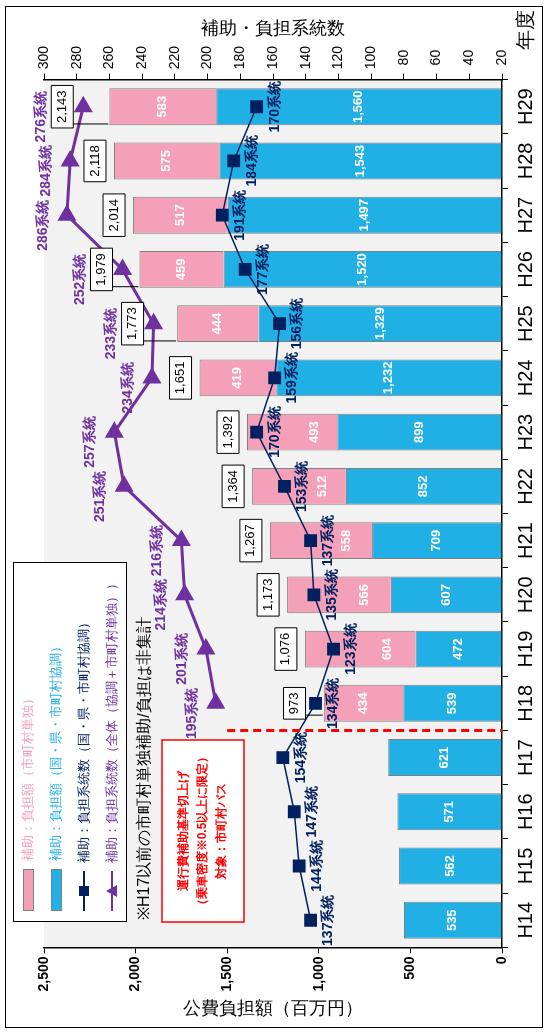 The image size is (548, 1034). Describe the element at coordinates (304, 57) in the screenshot. I see `x2-tick-label: 140` at that location.